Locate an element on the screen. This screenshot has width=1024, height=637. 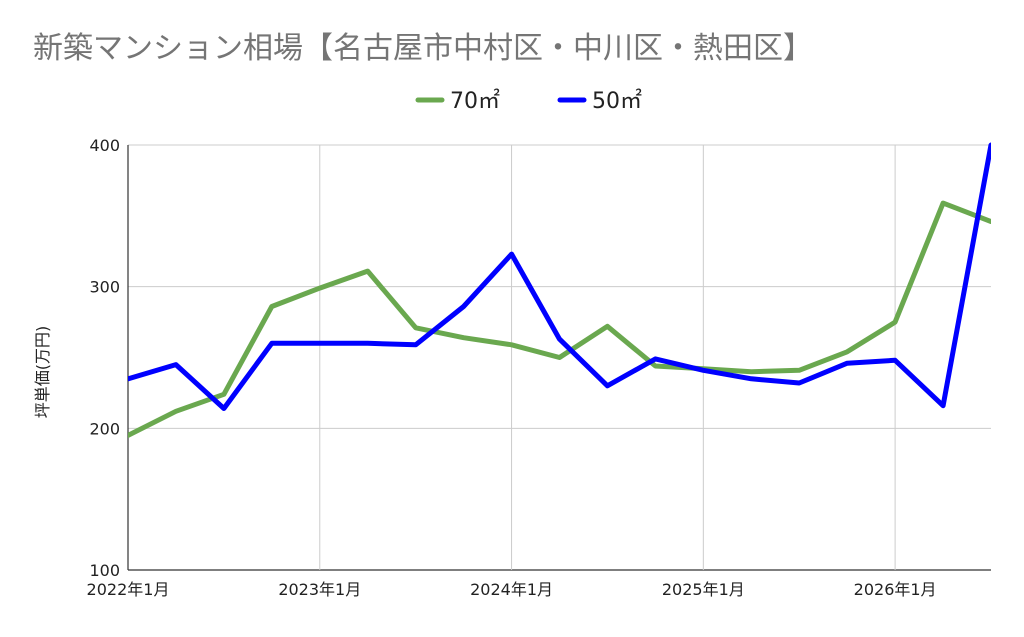
y-tick-label: 300 is located at coordinates (104, 287).